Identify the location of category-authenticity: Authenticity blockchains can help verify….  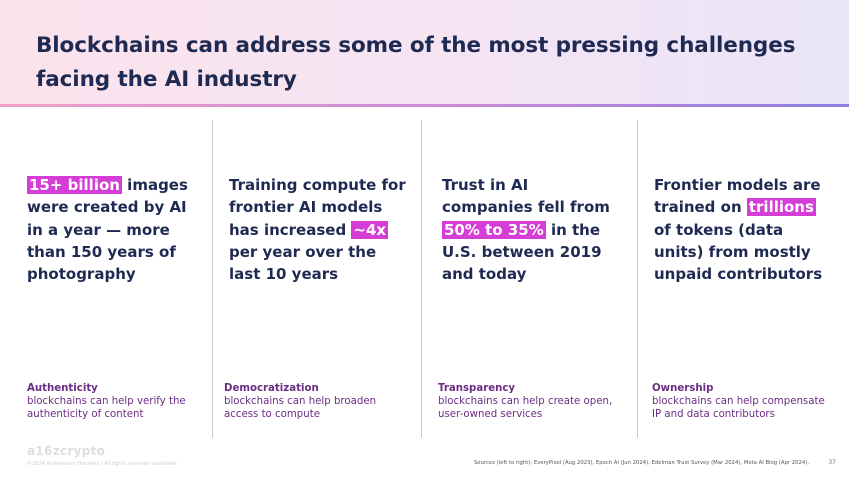
(119, 401).